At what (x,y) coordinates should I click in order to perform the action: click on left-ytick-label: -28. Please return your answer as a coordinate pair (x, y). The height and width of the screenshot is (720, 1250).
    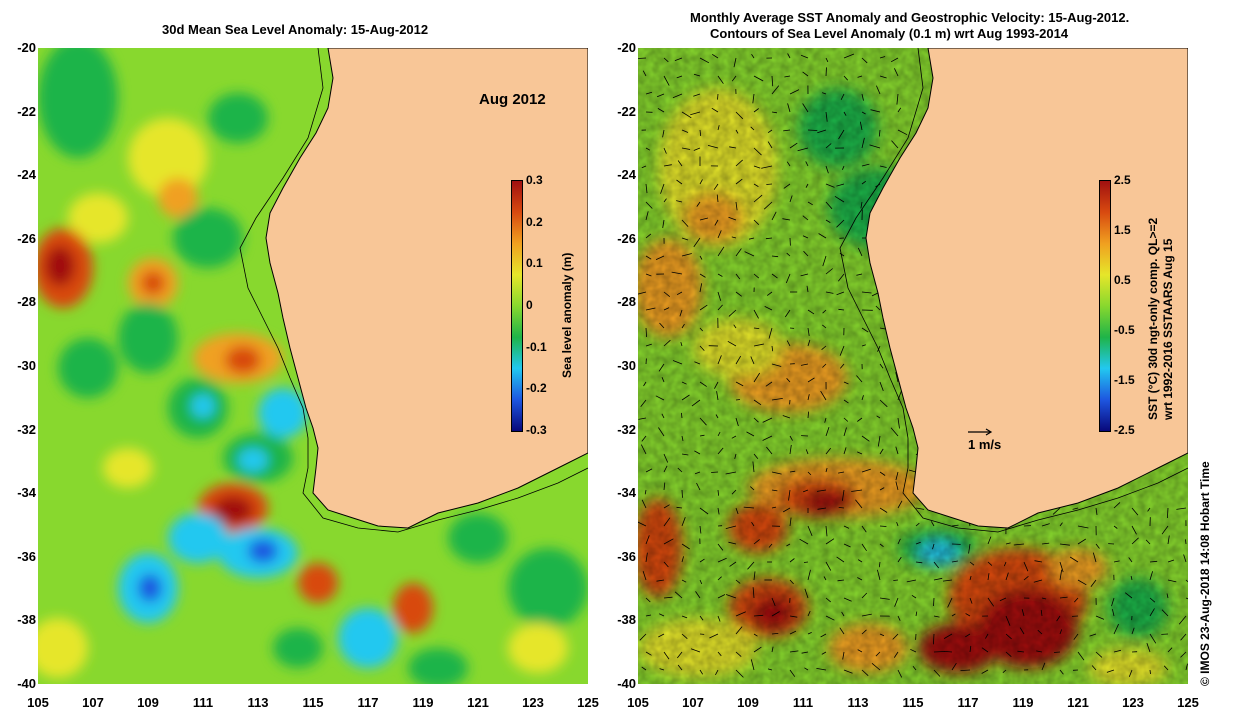
    Looking at the image, I should click on (26, 302).